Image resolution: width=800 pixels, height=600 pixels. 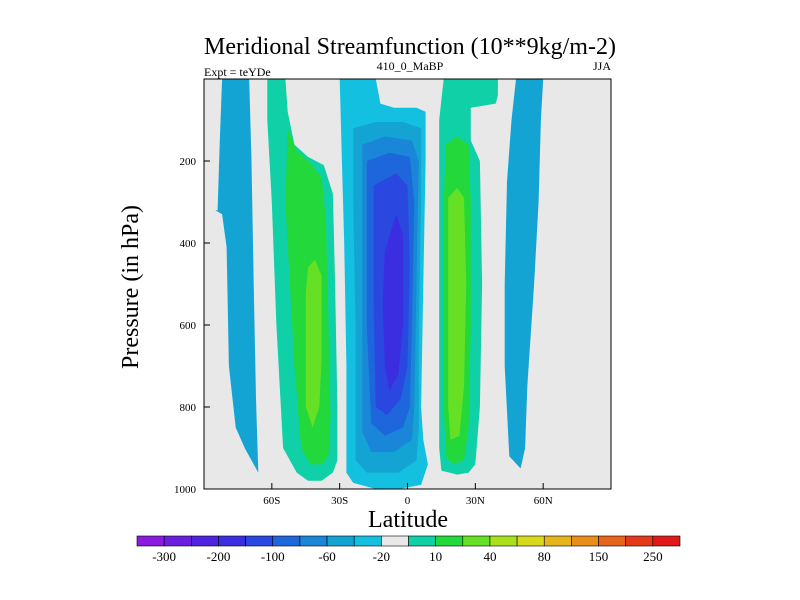 What do you see at coordinates (543, 501) in the screenshot?
I see `x-tick-label: 60N` at bounding box center [543, 501].